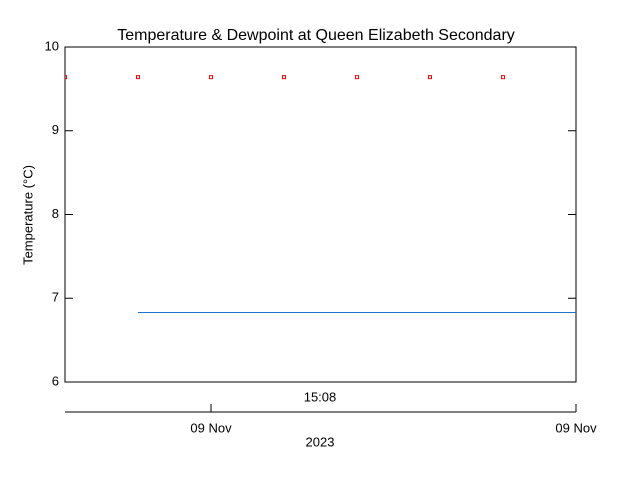 Image resolution: width=640 pixels, height=485 pixels. Describe the element at coordinates (55, 380) in the screenshot. I see `y-tick-label: 6` at that location.